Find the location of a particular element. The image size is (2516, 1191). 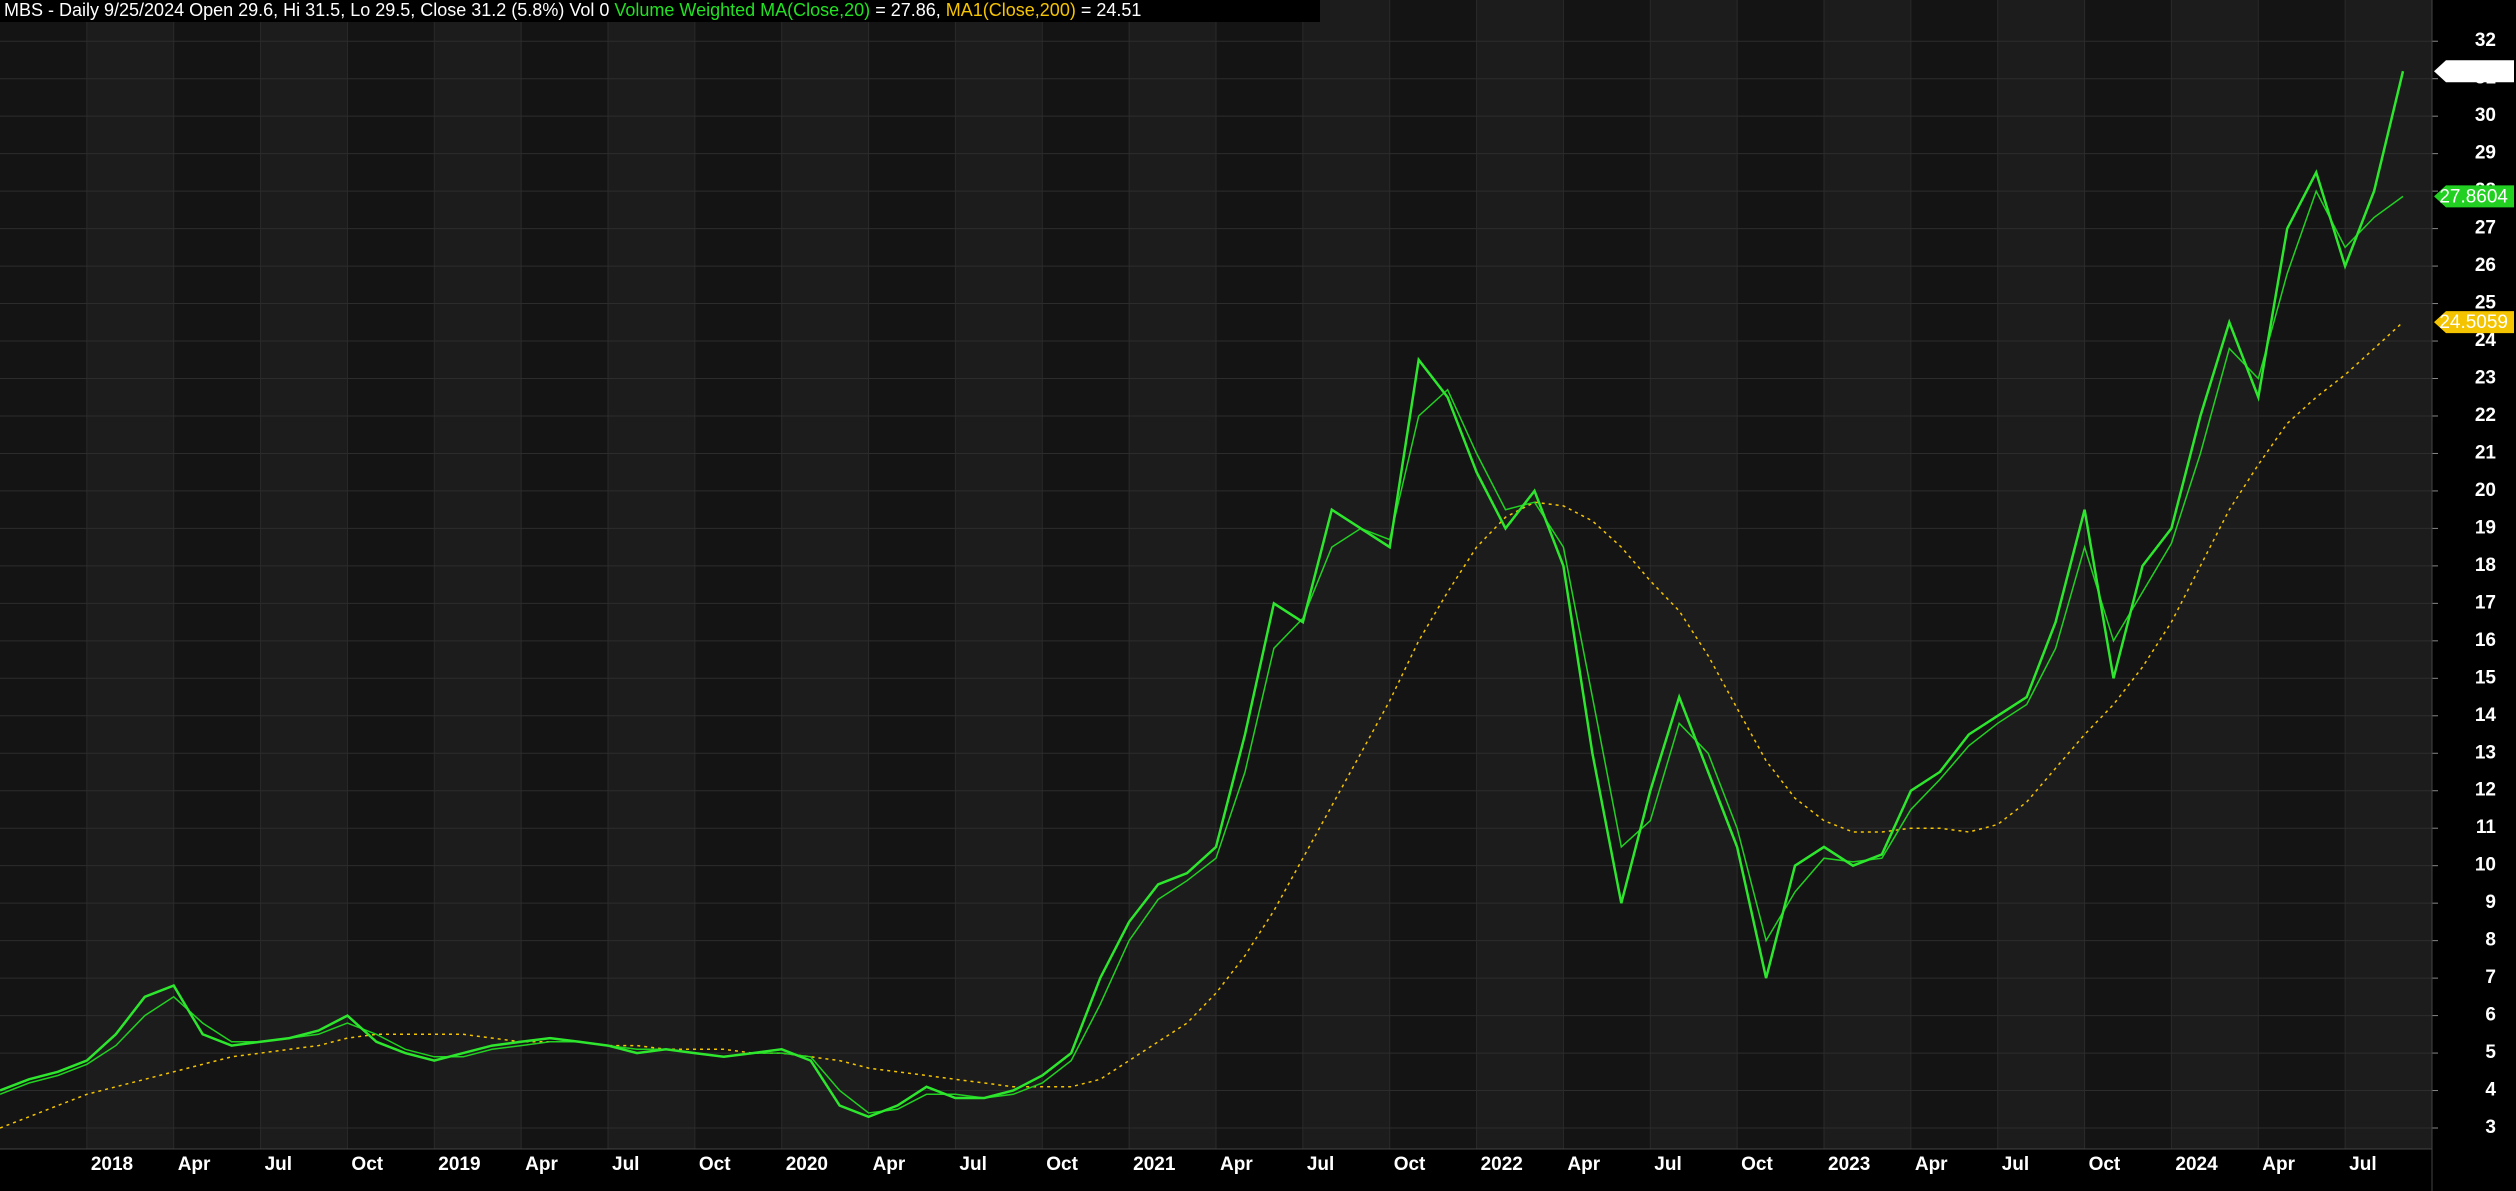

y-tick-label: 6 is located at coordinates (2490, 1015).